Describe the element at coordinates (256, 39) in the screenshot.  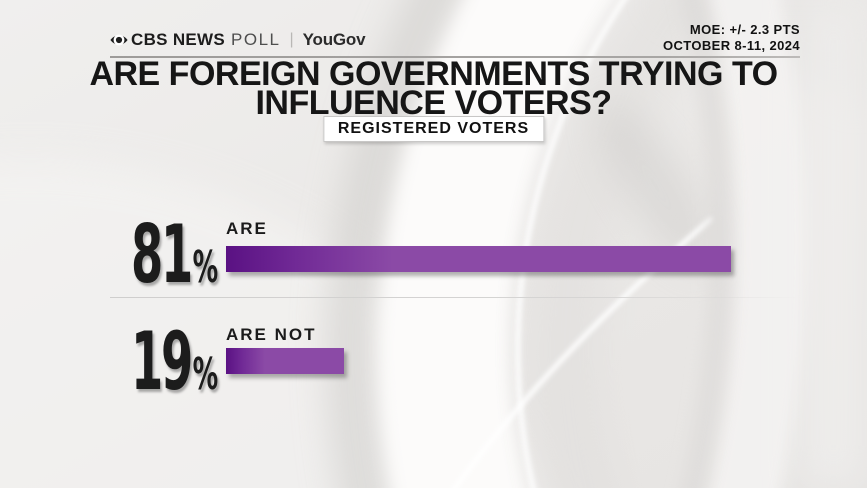
I see `poll-logo-text: POLL` at that location.